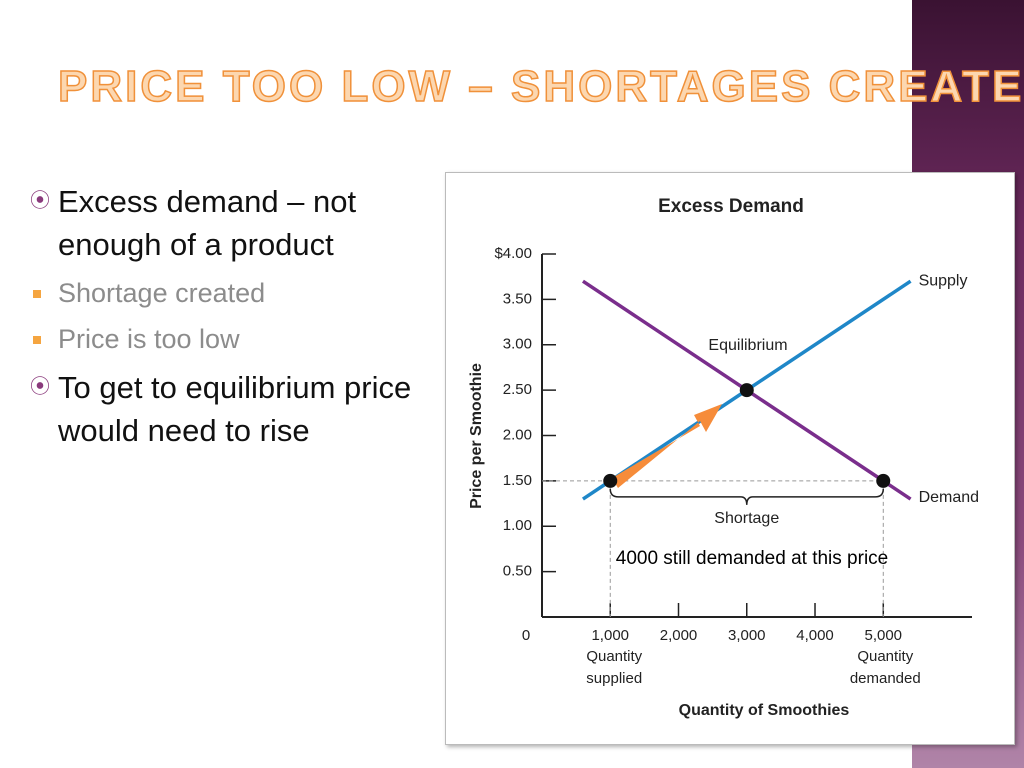  Describe the element at coordinates (476, 436) in the screenshot. I see `y-axis-label: Price per Smoothie` at that location.